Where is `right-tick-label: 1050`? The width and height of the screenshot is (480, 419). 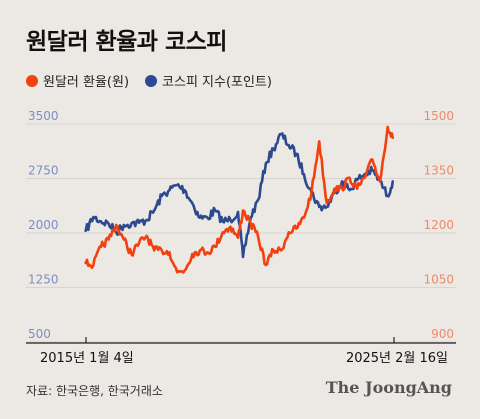
right-tick-label: 1050 is located at coordinates (438, 280).